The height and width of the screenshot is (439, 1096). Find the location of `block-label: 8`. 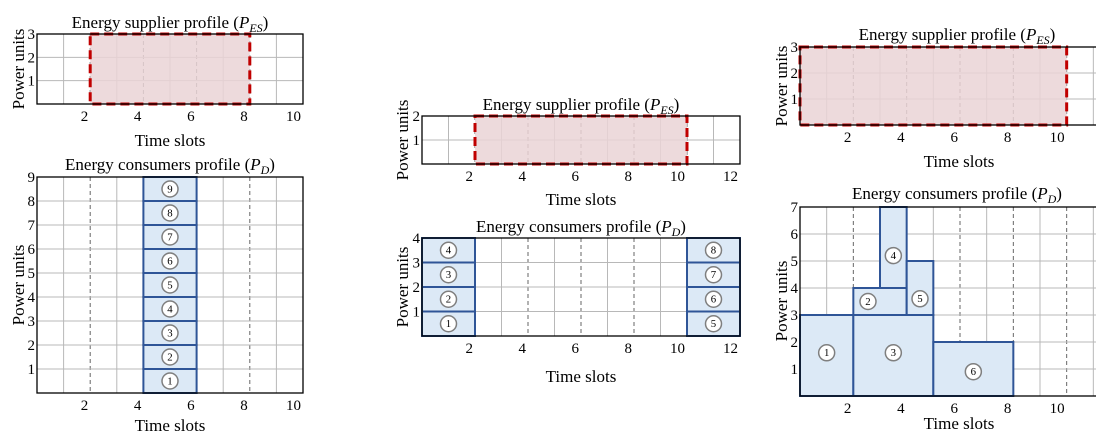

block-label: 8 is located at coordinates (713, 251).